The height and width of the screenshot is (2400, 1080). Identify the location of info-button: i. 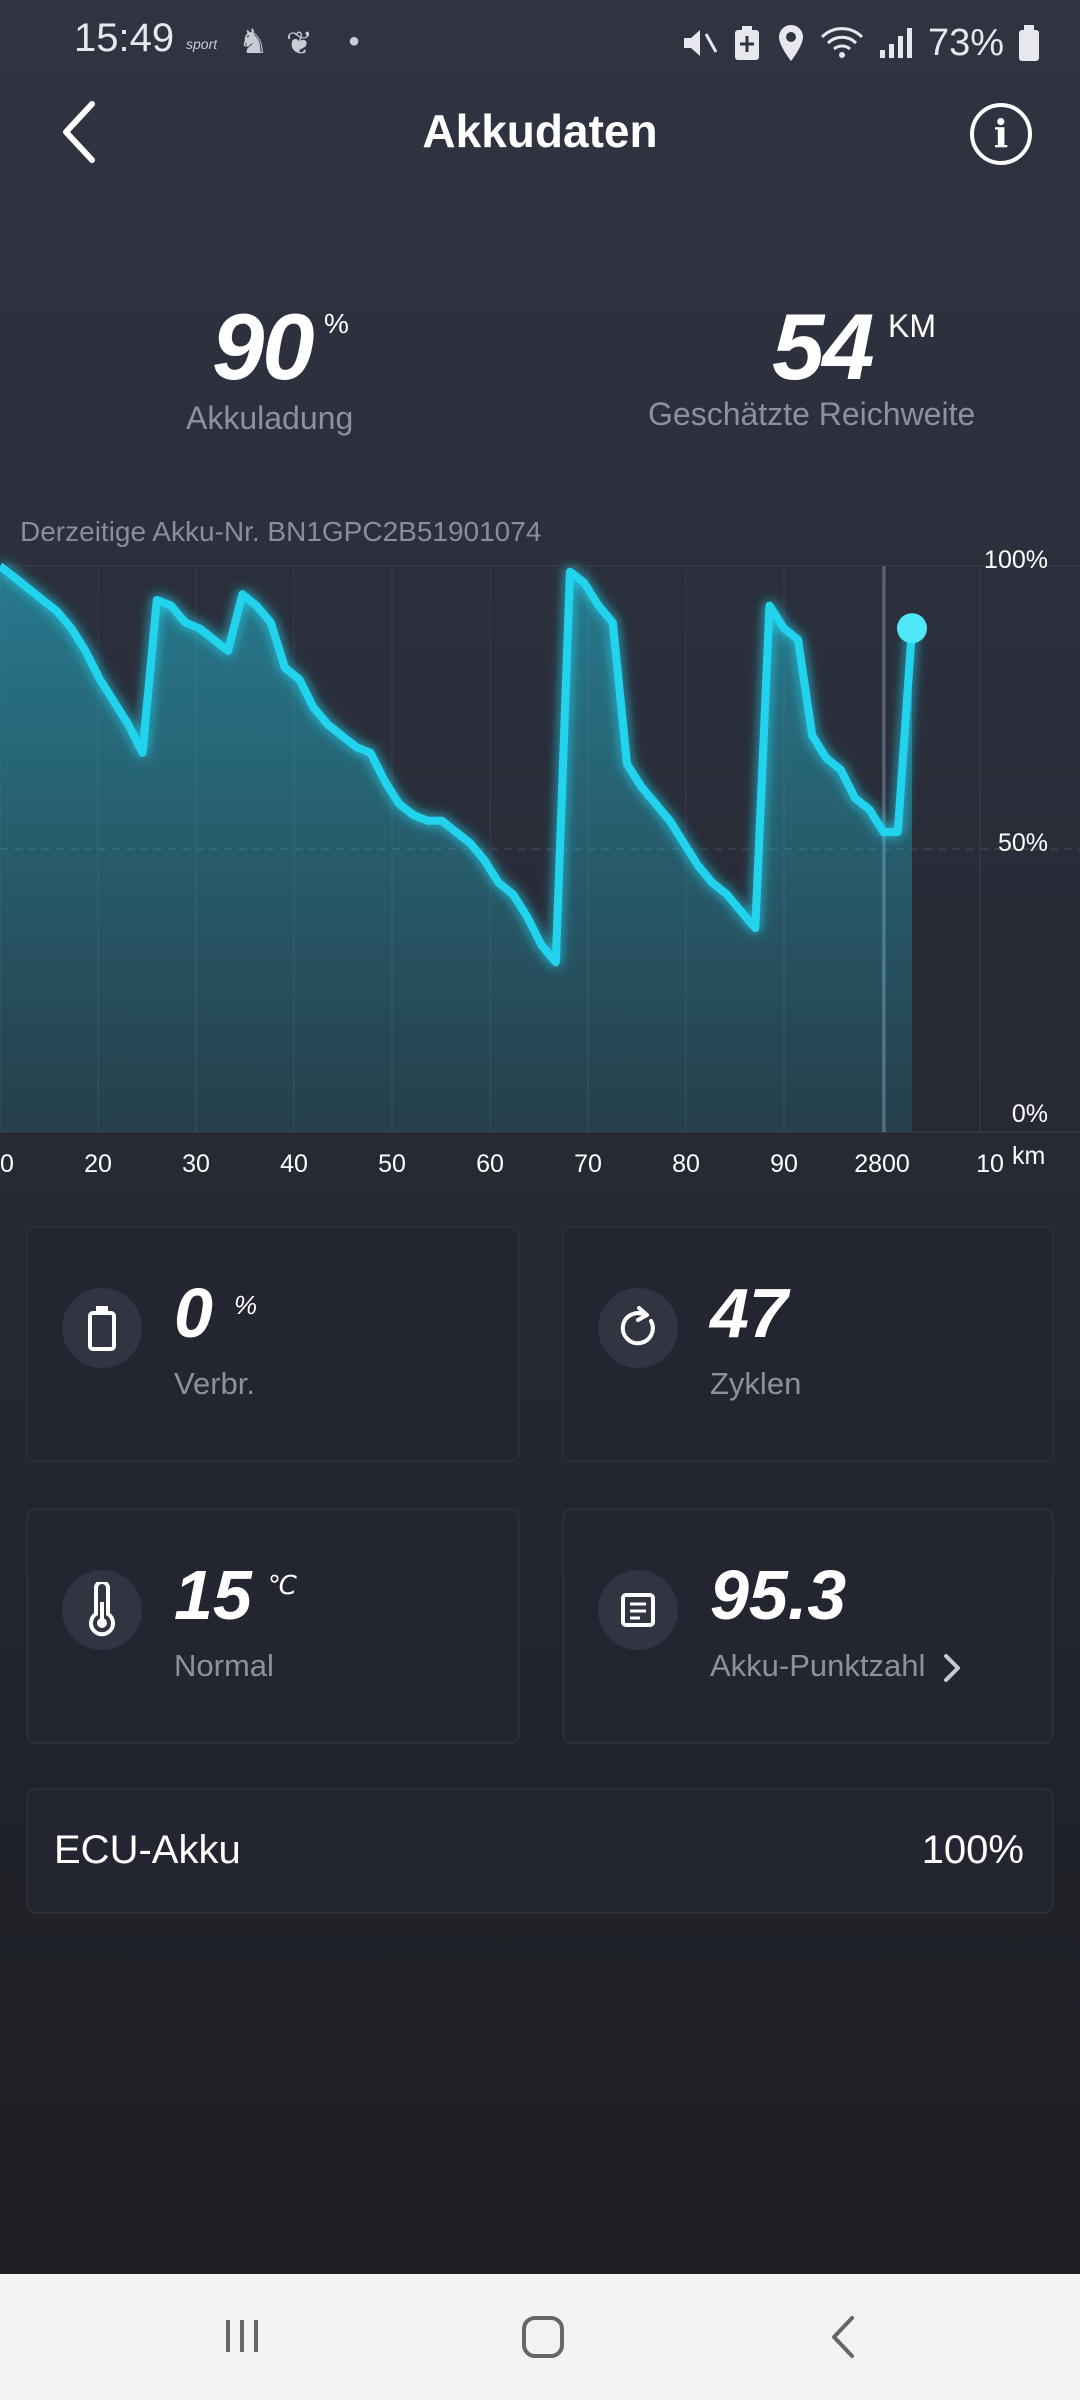
(1001, 134).